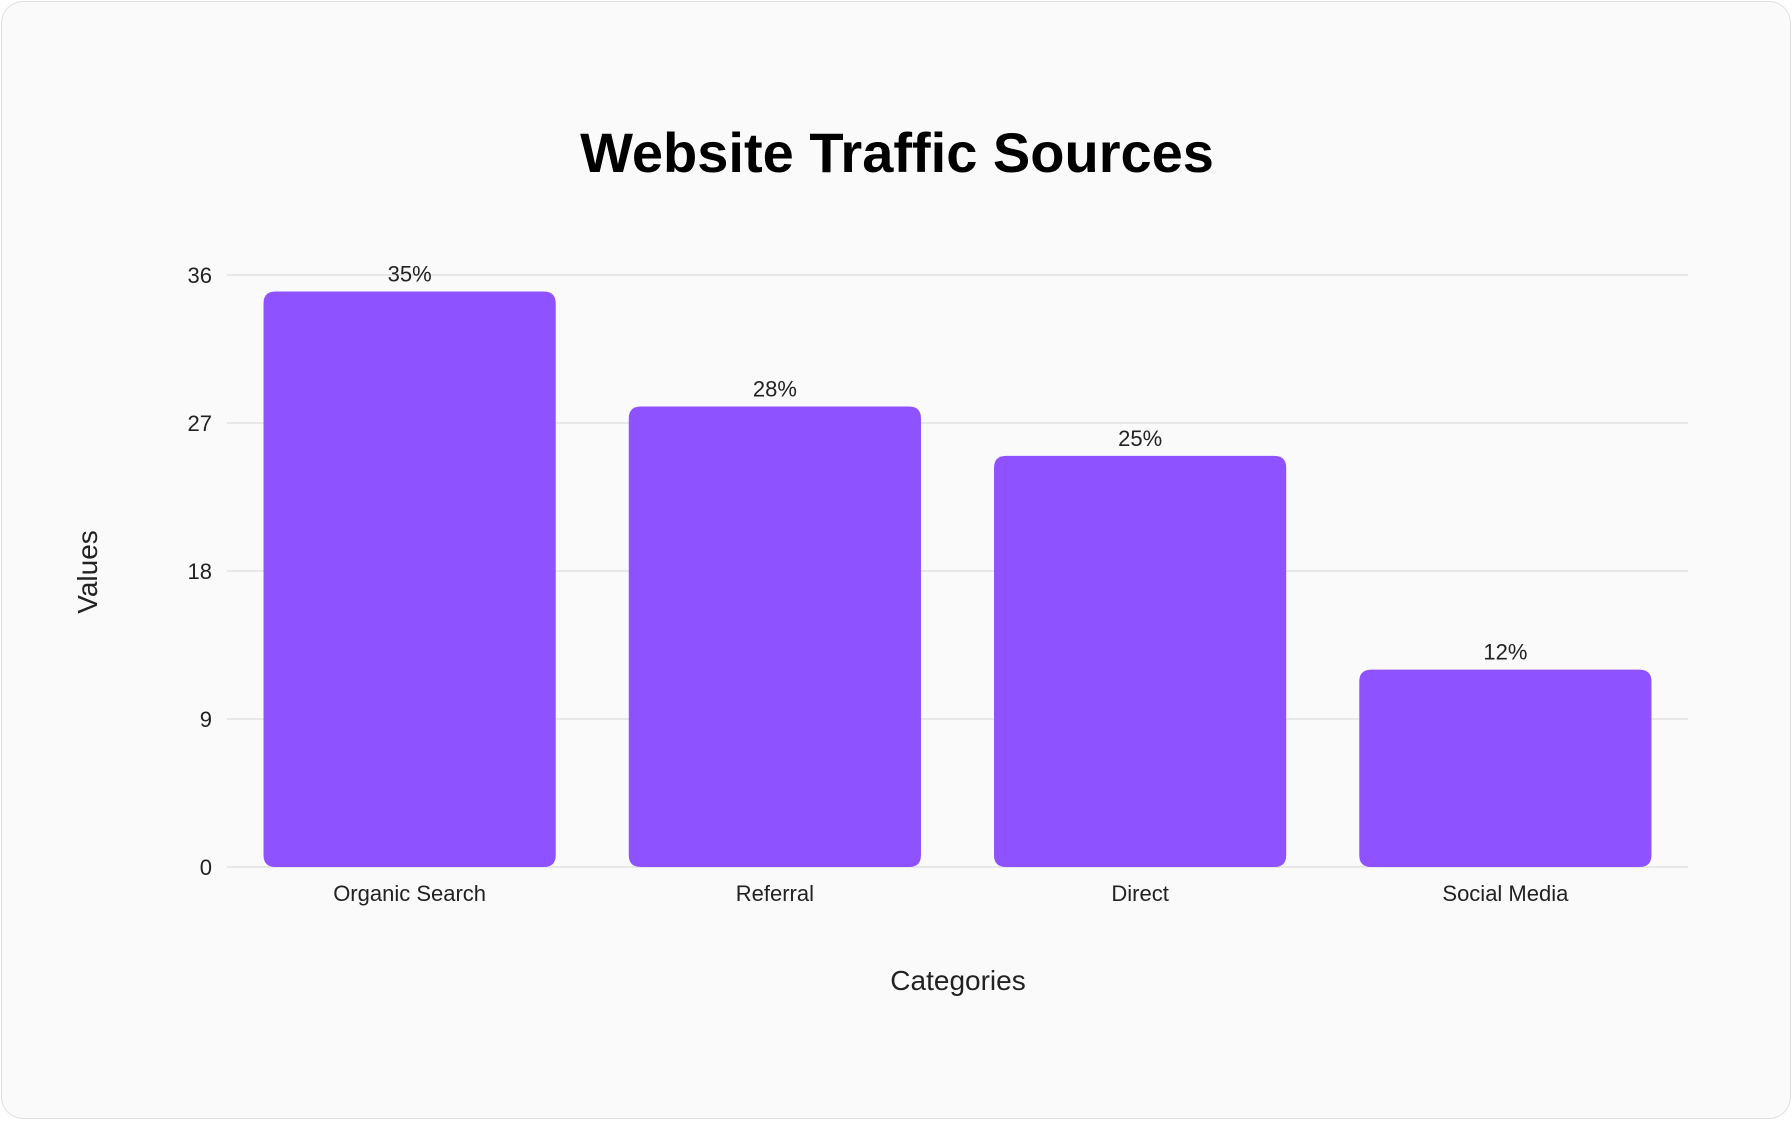  I want to click on x-axis-label: Categories, so click(957, 980).